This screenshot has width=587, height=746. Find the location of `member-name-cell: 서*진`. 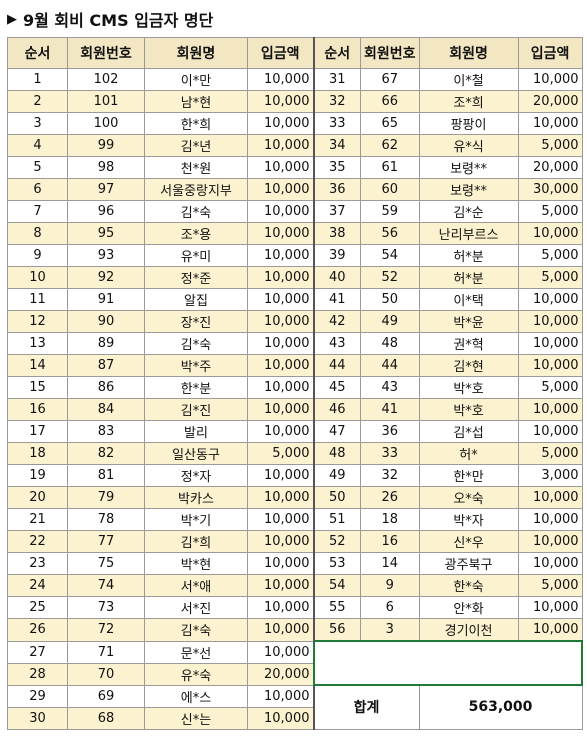

member-name-cell: 서*진 is located at coordinates (196, 607).